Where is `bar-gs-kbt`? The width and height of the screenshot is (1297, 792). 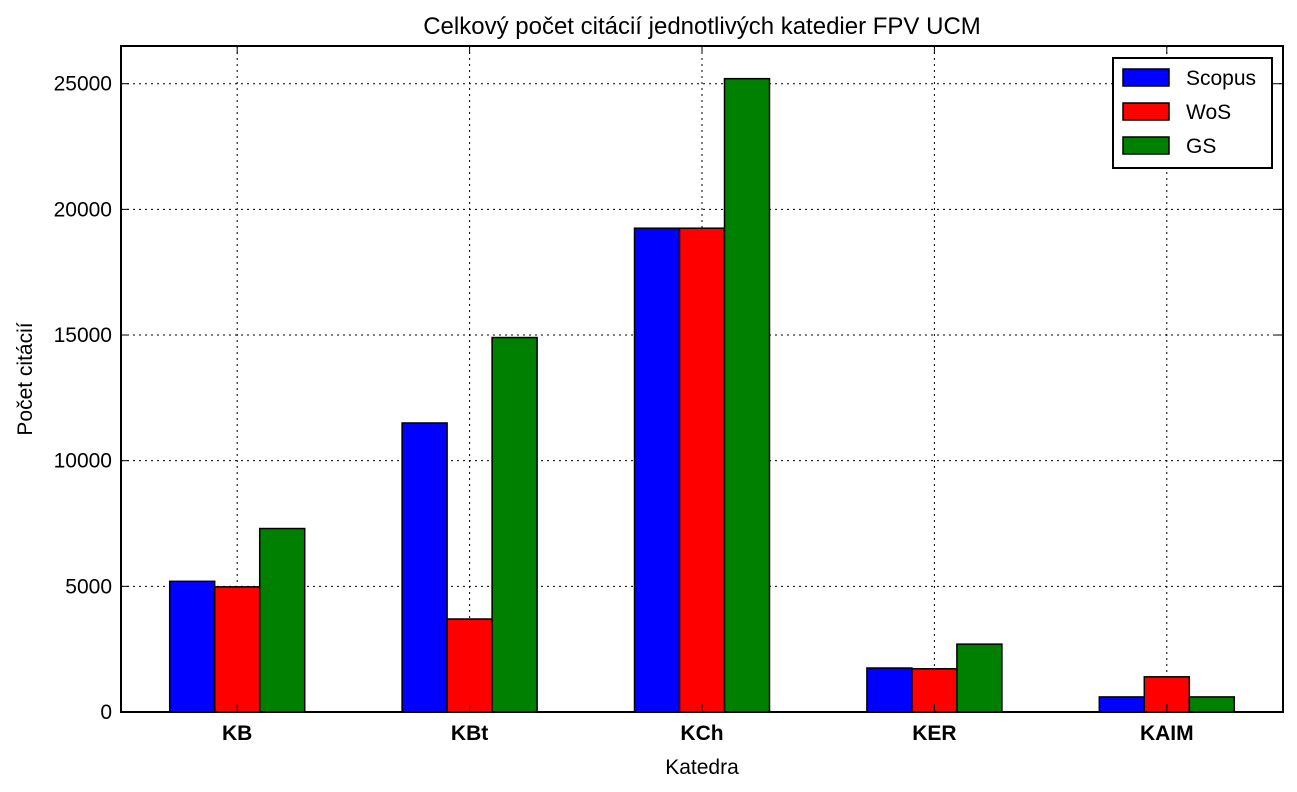 bar-gs-kbt is located at coordinates (514, 524).